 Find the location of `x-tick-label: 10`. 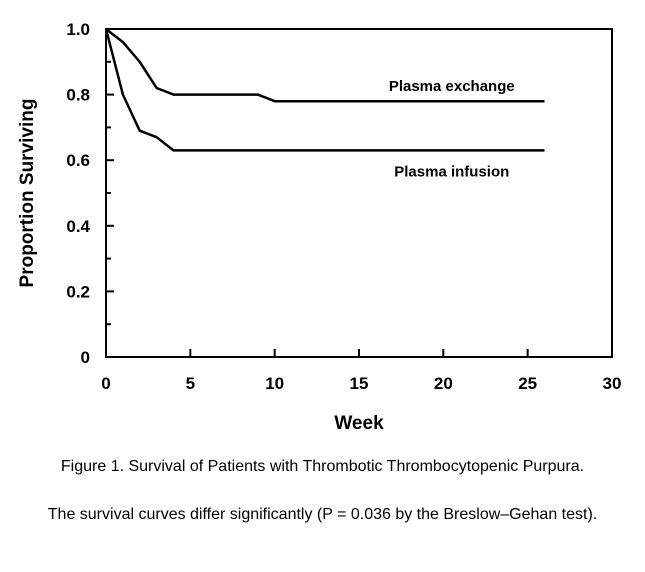

x-tick-label: 10 is located at coordinates (274, 383).